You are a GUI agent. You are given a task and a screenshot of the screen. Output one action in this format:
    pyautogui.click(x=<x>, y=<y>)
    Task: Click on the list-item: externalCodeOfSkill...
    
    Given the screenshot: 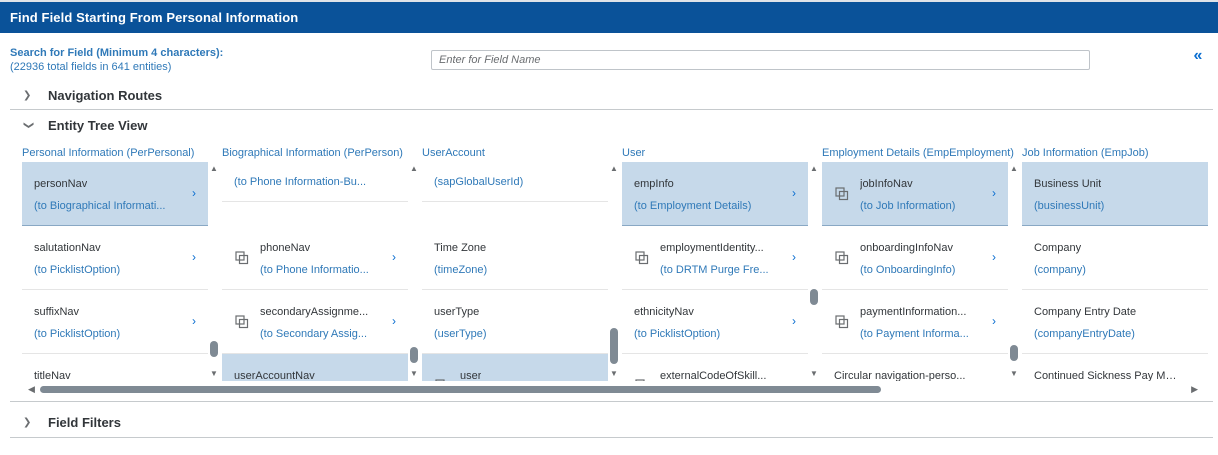 What is the action you would take?
    pyautogui.click(x=715, y=367)
    